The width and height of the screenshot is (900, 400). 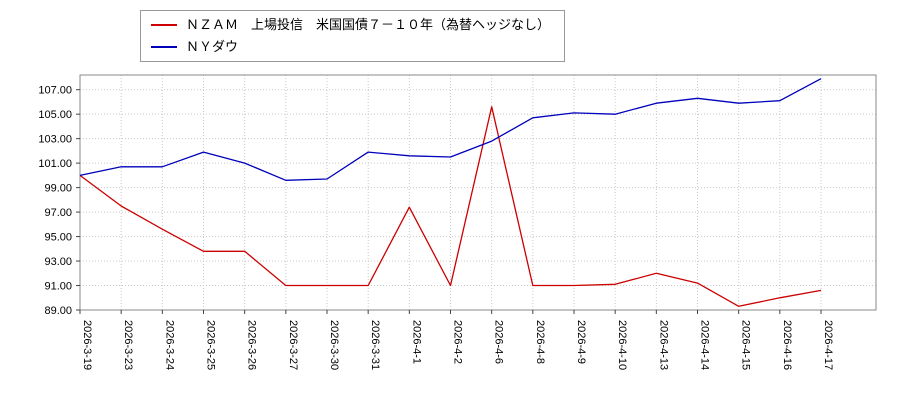 What do you see at coordinates (58, 311) in the screenshot?
I see `svg-text: 89.00` at bounding box center [58, 311].